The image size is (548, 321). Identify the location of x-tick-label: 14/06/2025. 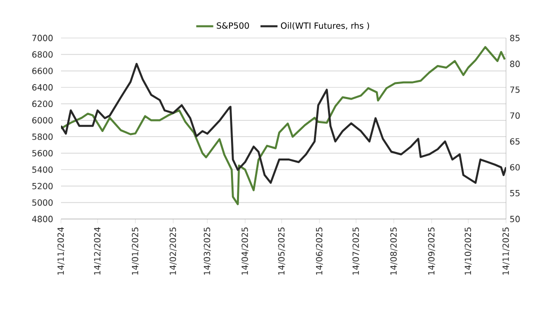
(319, 251).